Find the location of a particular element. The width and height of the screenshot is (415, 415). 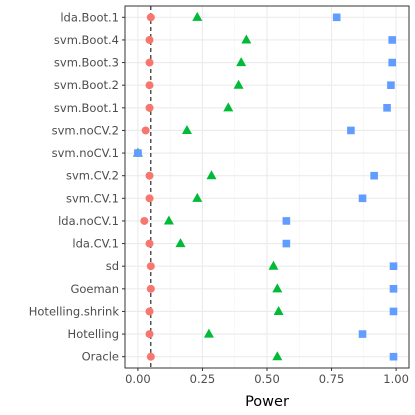

y-tick-label: Goeman is located at coordinates (94, 289).